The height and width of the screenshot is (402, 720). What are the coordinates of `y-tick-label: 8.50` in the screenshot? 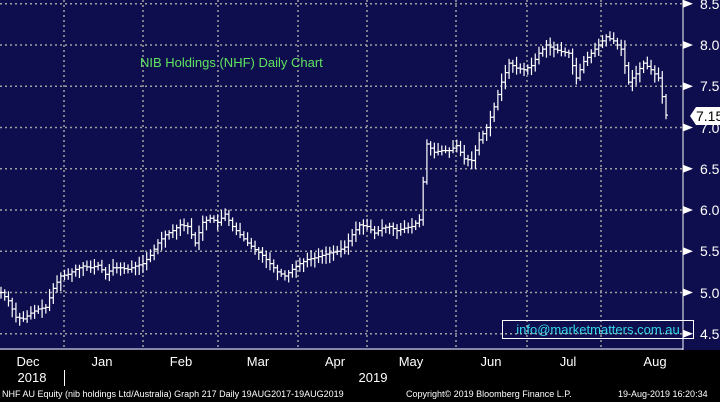 It's located at (710, 6).